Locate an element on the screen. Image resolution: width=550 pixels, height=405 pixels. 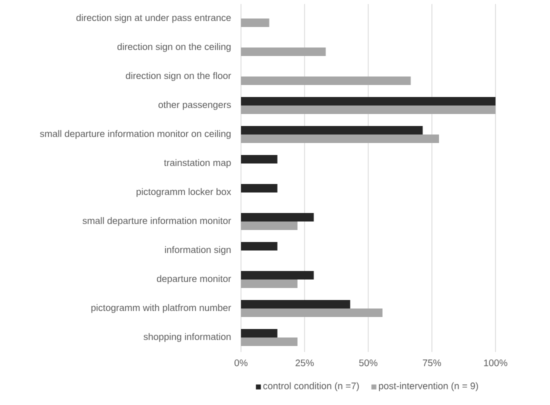
legend-label: control condition (n =7) is located at coordinates (311, 387).